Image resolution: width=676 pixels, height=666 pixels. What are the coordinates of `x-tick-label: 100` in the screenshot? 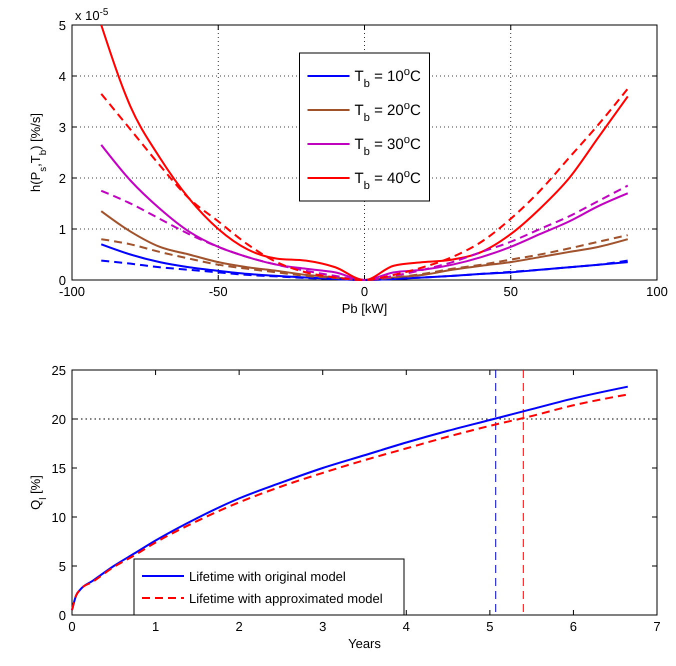 It's located at (657, 291).